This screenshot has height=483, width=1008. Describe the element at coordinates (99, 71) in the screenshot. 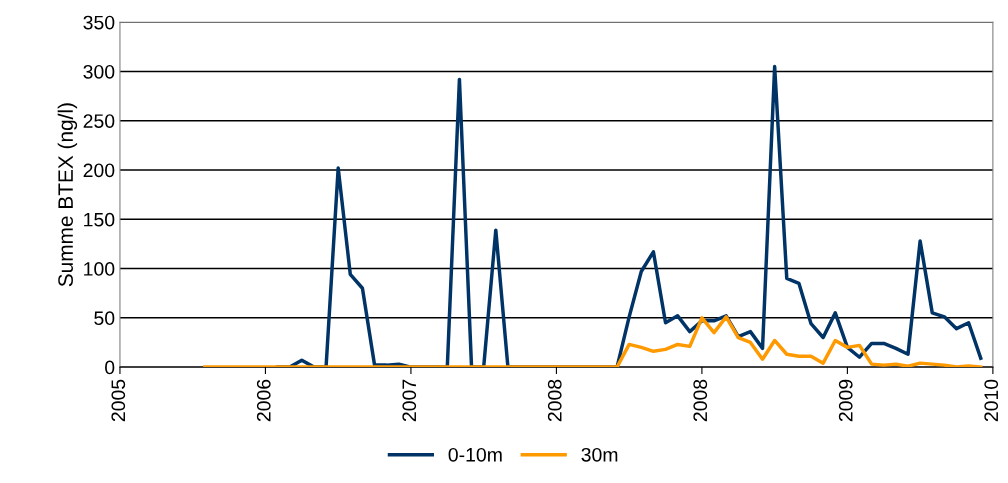

I see `y-tick-label: 300` at that location.